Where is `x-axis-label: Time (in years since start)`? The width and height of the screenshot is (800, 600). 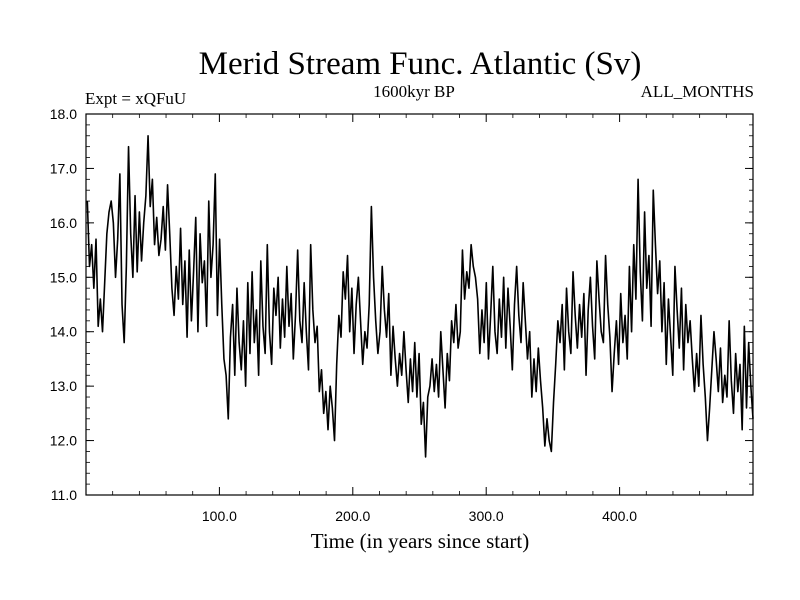
x-axis-label: Time (in years since start) is located at coordinates (420, 541).